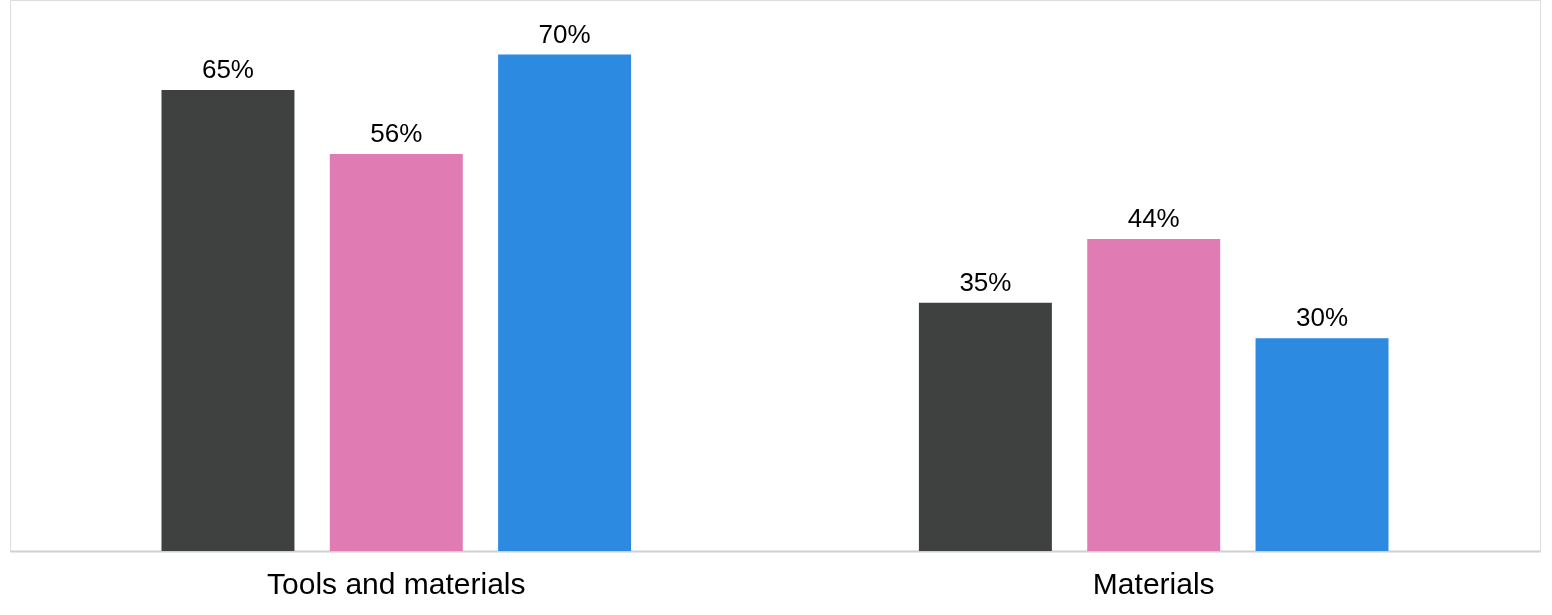  What do you see at coordinates (1153, 583) in the screenshot?
I see `x-tick-label: Materials` at bounding box center [1153, 583].